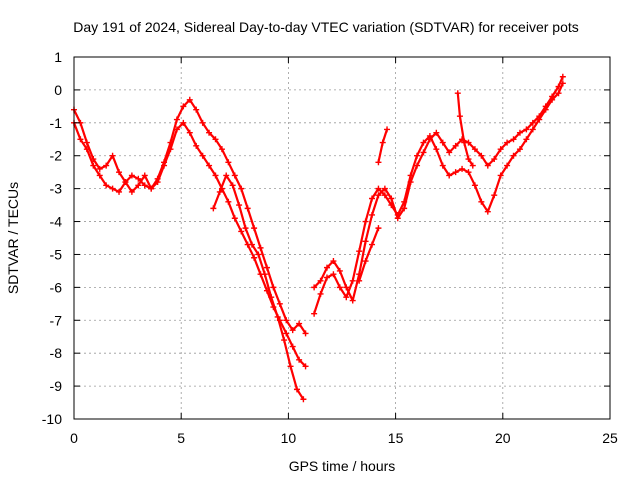 This screenshot has width=640, height=480. What do you see at coordinates (56, 320) in the screenshot?
I see `y-tick-label: -7` at bounding box center [56, 320].